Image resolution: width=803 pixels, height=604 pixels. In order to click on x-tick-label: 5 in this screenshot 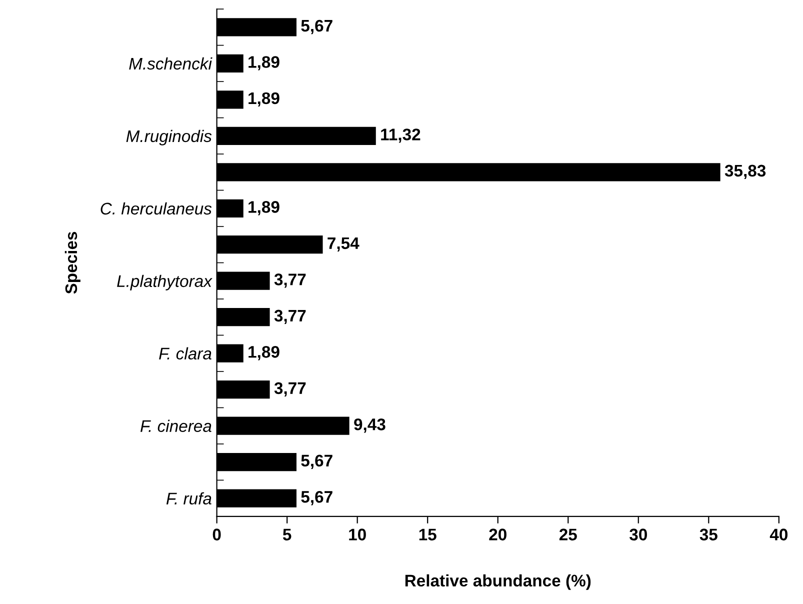, I will do `click(287, 534)`.